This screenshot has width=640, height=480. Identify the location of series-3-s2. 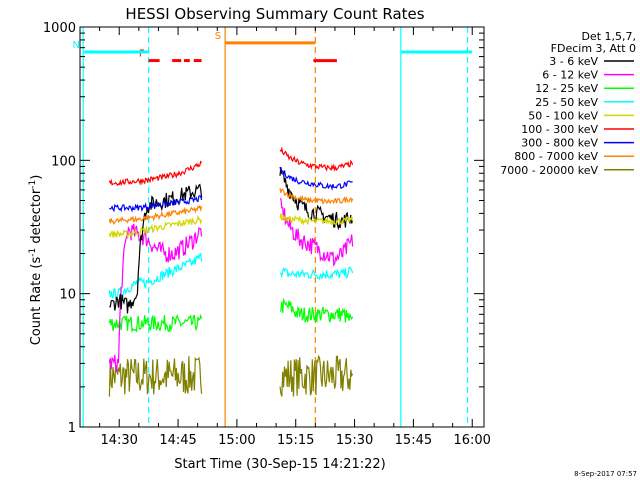
(316, 273).